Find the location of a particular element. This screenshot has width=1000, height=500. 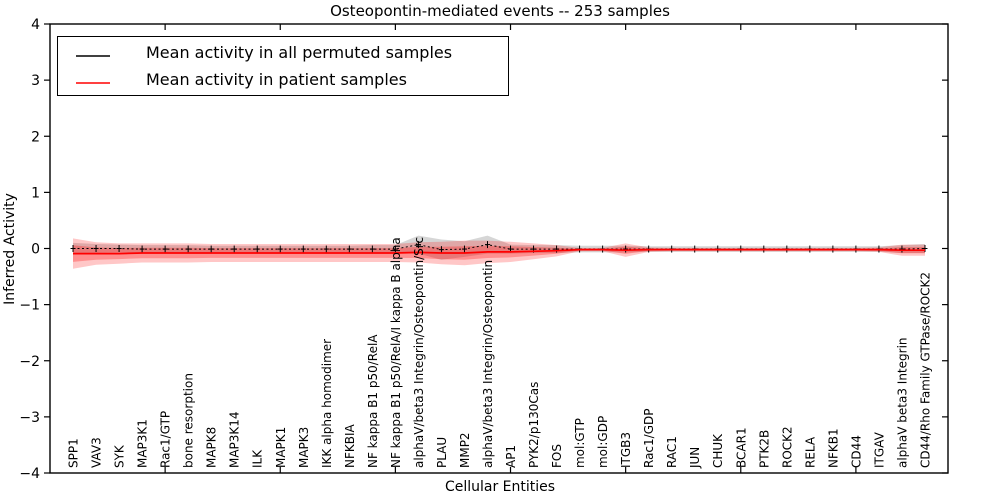

x-tick-label: NF kappa B1 p50/RelA is located at coordinates (373, 401).